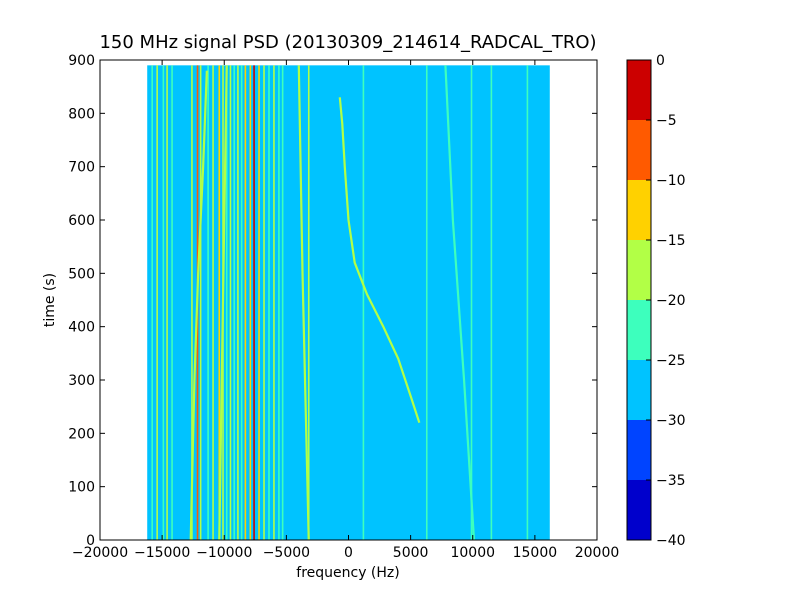  Describe the element at coordinates (597, 553) in the screenshot. I see `x-tick-label: 20000` at that location.